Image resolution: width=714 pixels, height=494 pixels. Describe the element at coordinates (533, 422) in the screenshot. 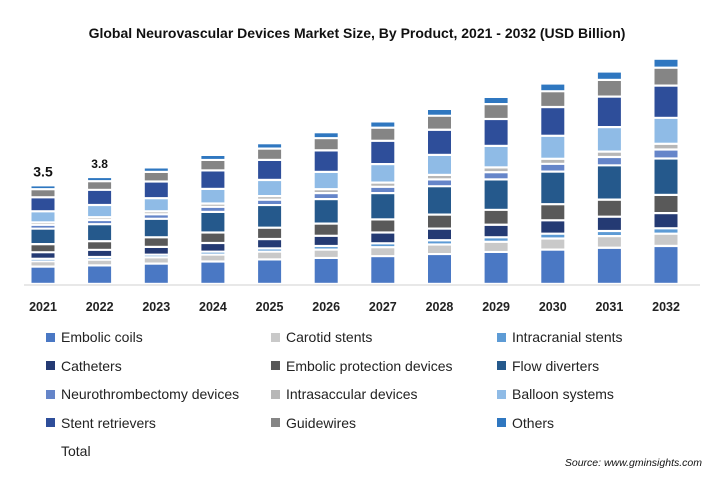

I see `legend-label: Others` at that location.